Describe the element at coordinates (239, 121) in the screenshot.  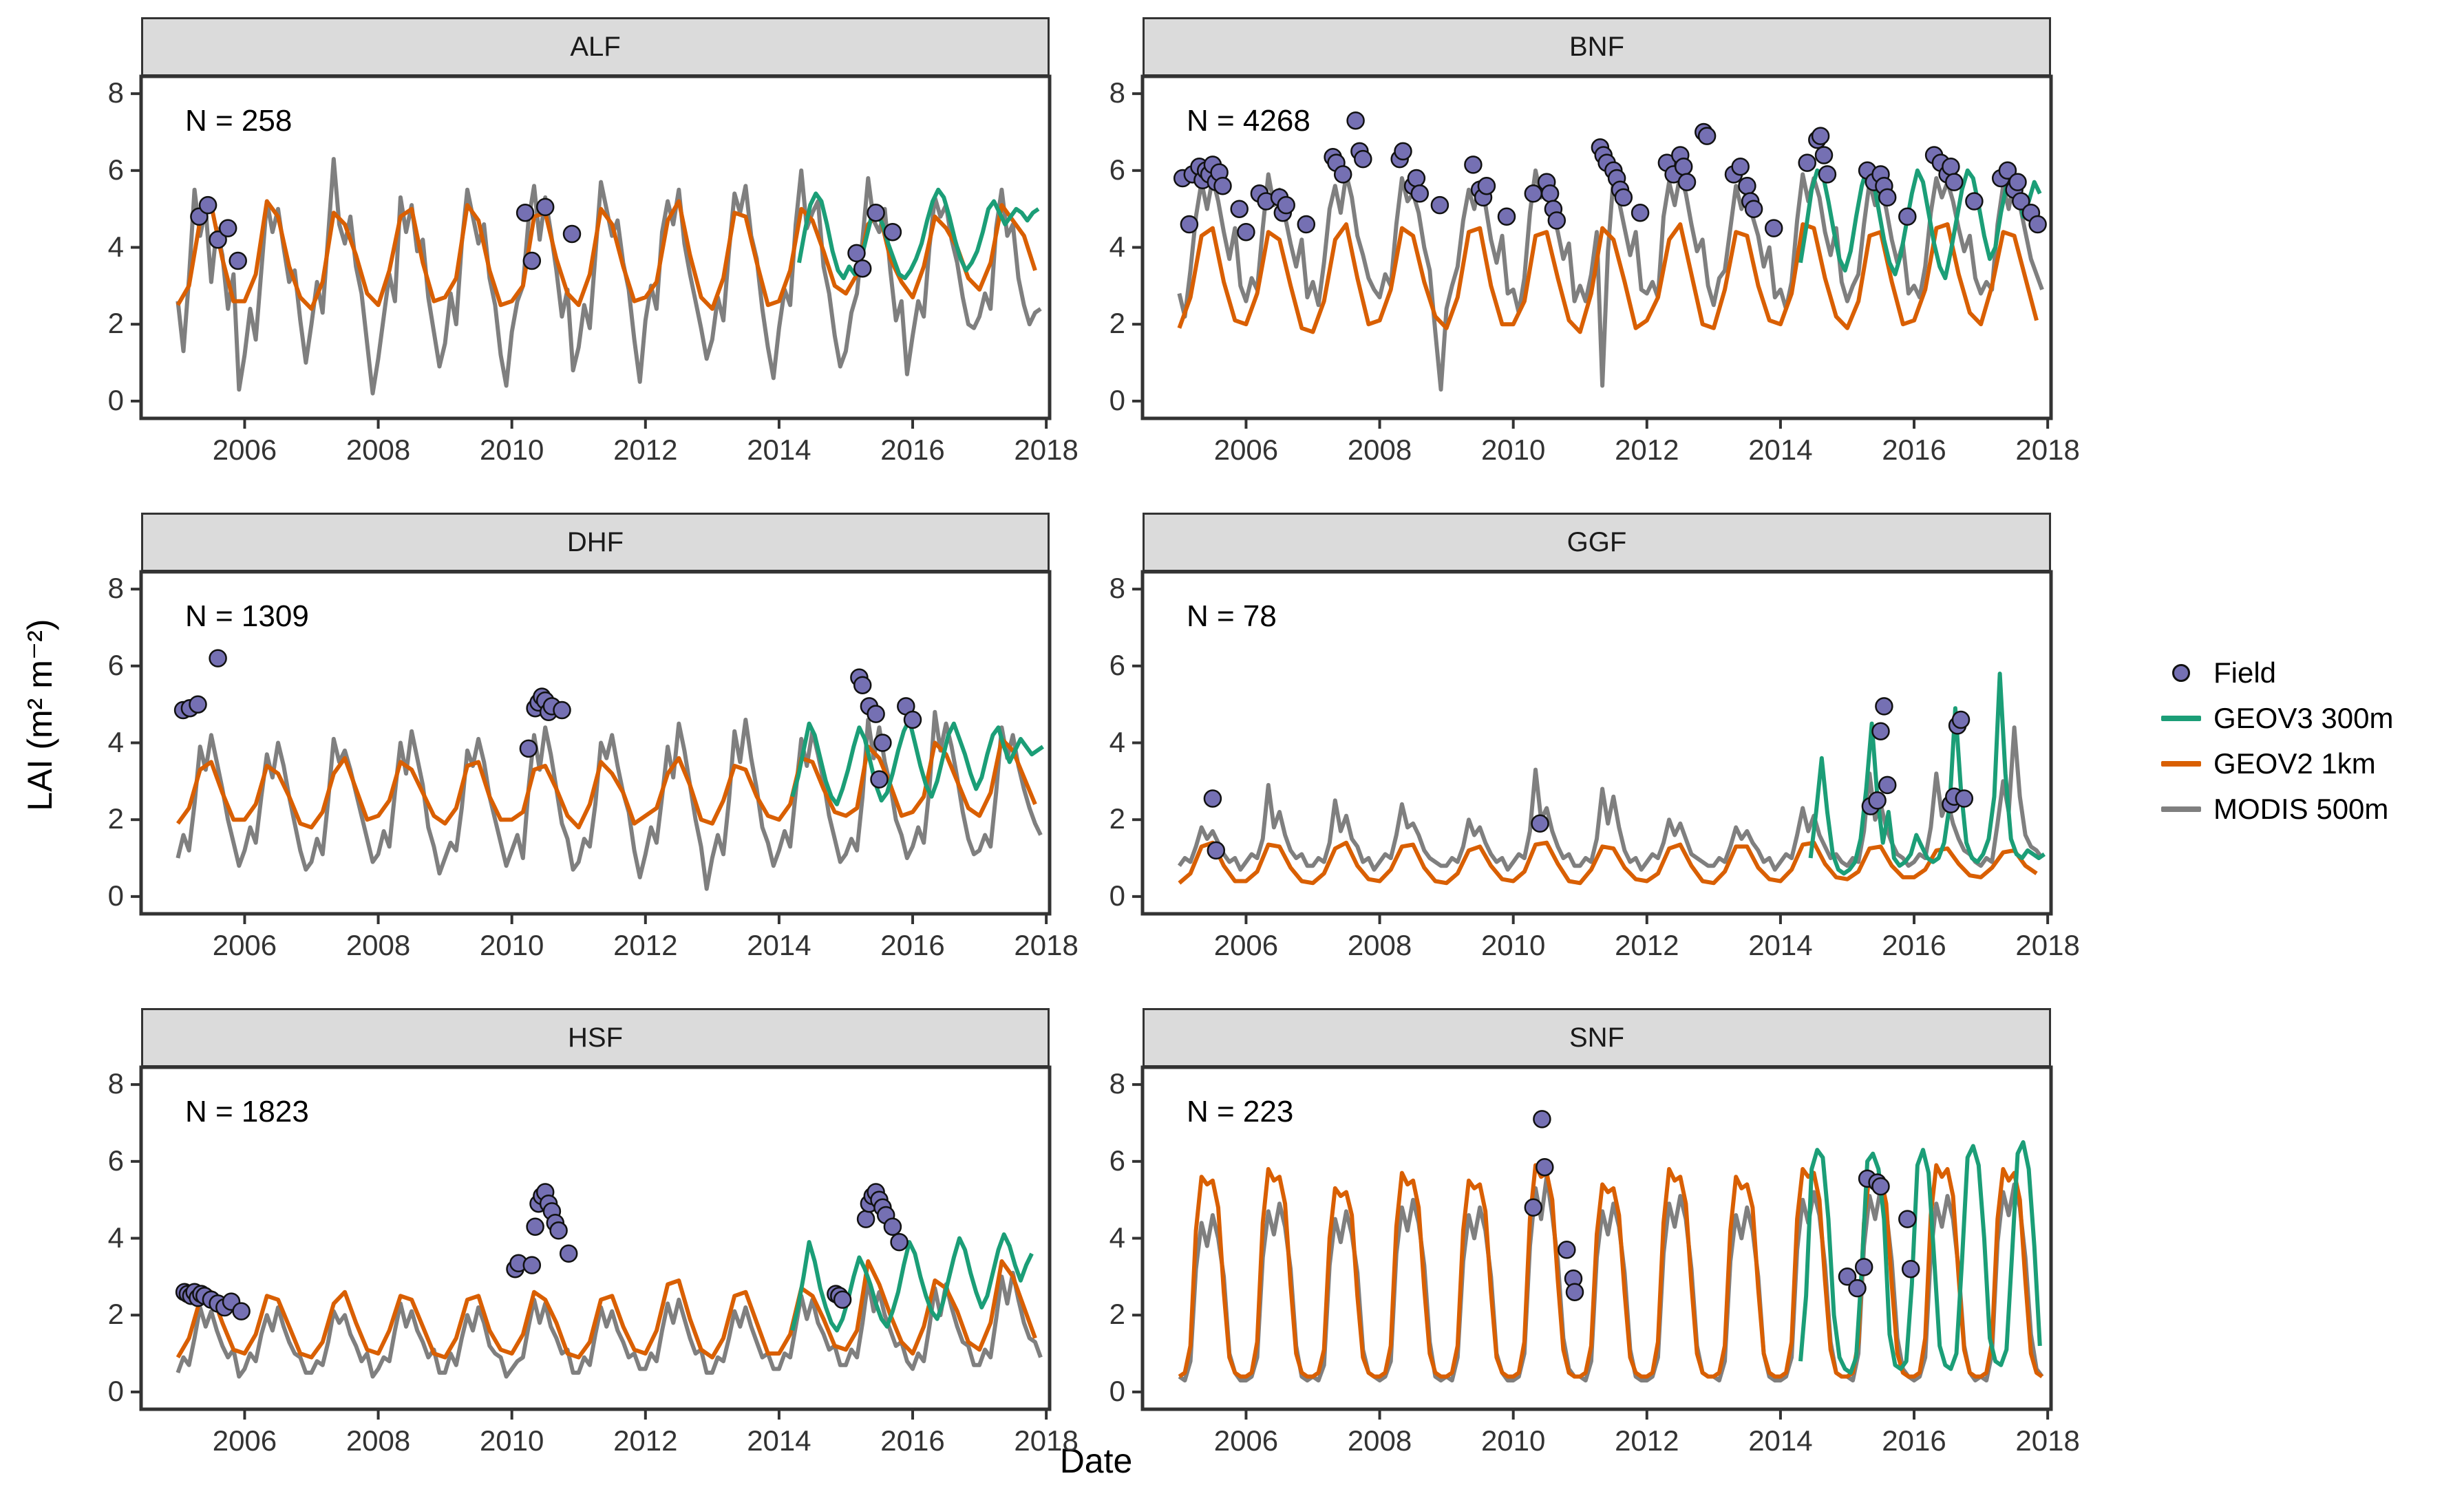
I see `sample-size-label: N = 258` at that location.